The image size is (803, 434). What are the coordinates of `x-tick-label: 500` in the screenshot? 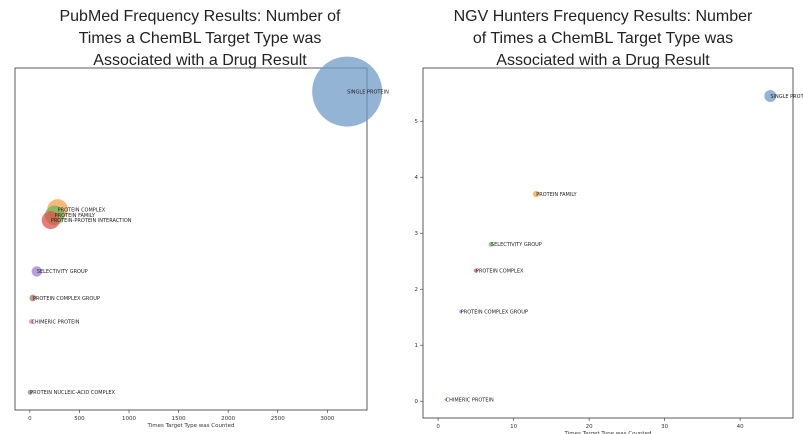 It's located at (79, 419).